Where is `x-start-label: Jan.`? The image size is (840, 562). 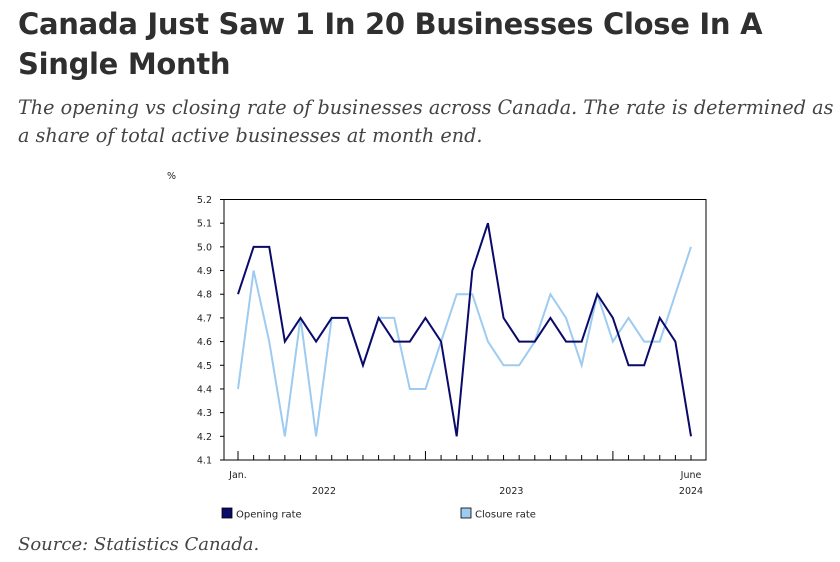 x-start-label: Jan. is located at coordinates (237, 475).